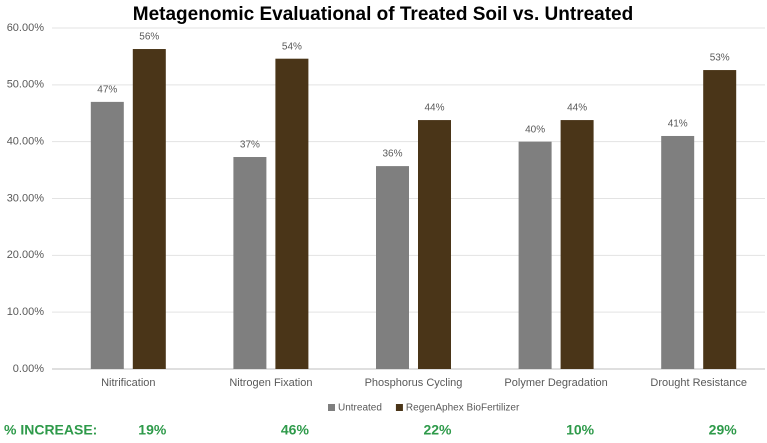 This screenshot has height=443, width=767. What do you see at coordinates (295, 430) in the screenshot?
I see `increase-value: 46%` at bounding box center [295, 430].